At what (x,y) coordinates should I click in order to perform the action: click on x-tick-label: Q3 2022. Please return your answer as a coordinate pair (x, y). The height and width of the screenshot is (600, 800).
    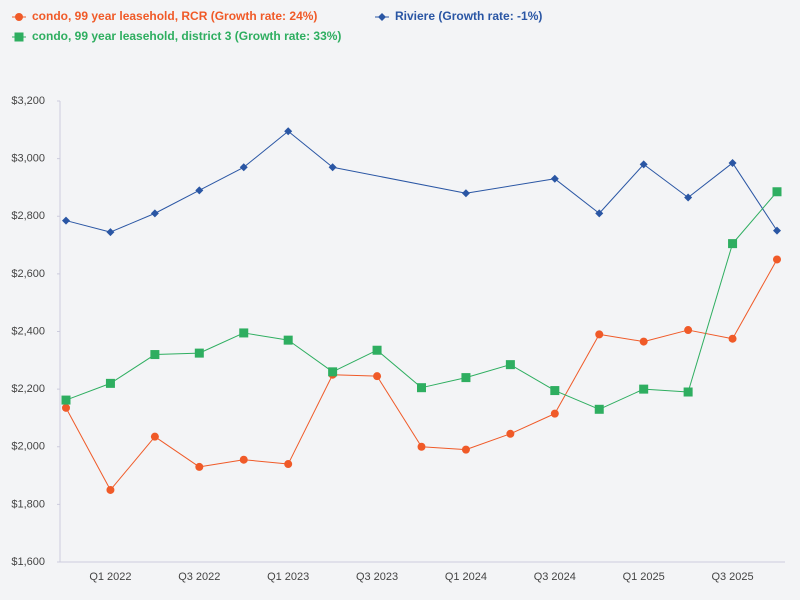
    Looking at the image, I should click on (199, 577).